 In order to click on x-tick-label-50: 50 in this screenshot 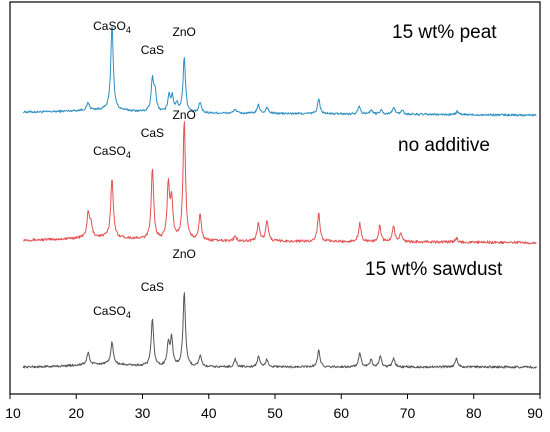, I will do `click(275, 413)`.